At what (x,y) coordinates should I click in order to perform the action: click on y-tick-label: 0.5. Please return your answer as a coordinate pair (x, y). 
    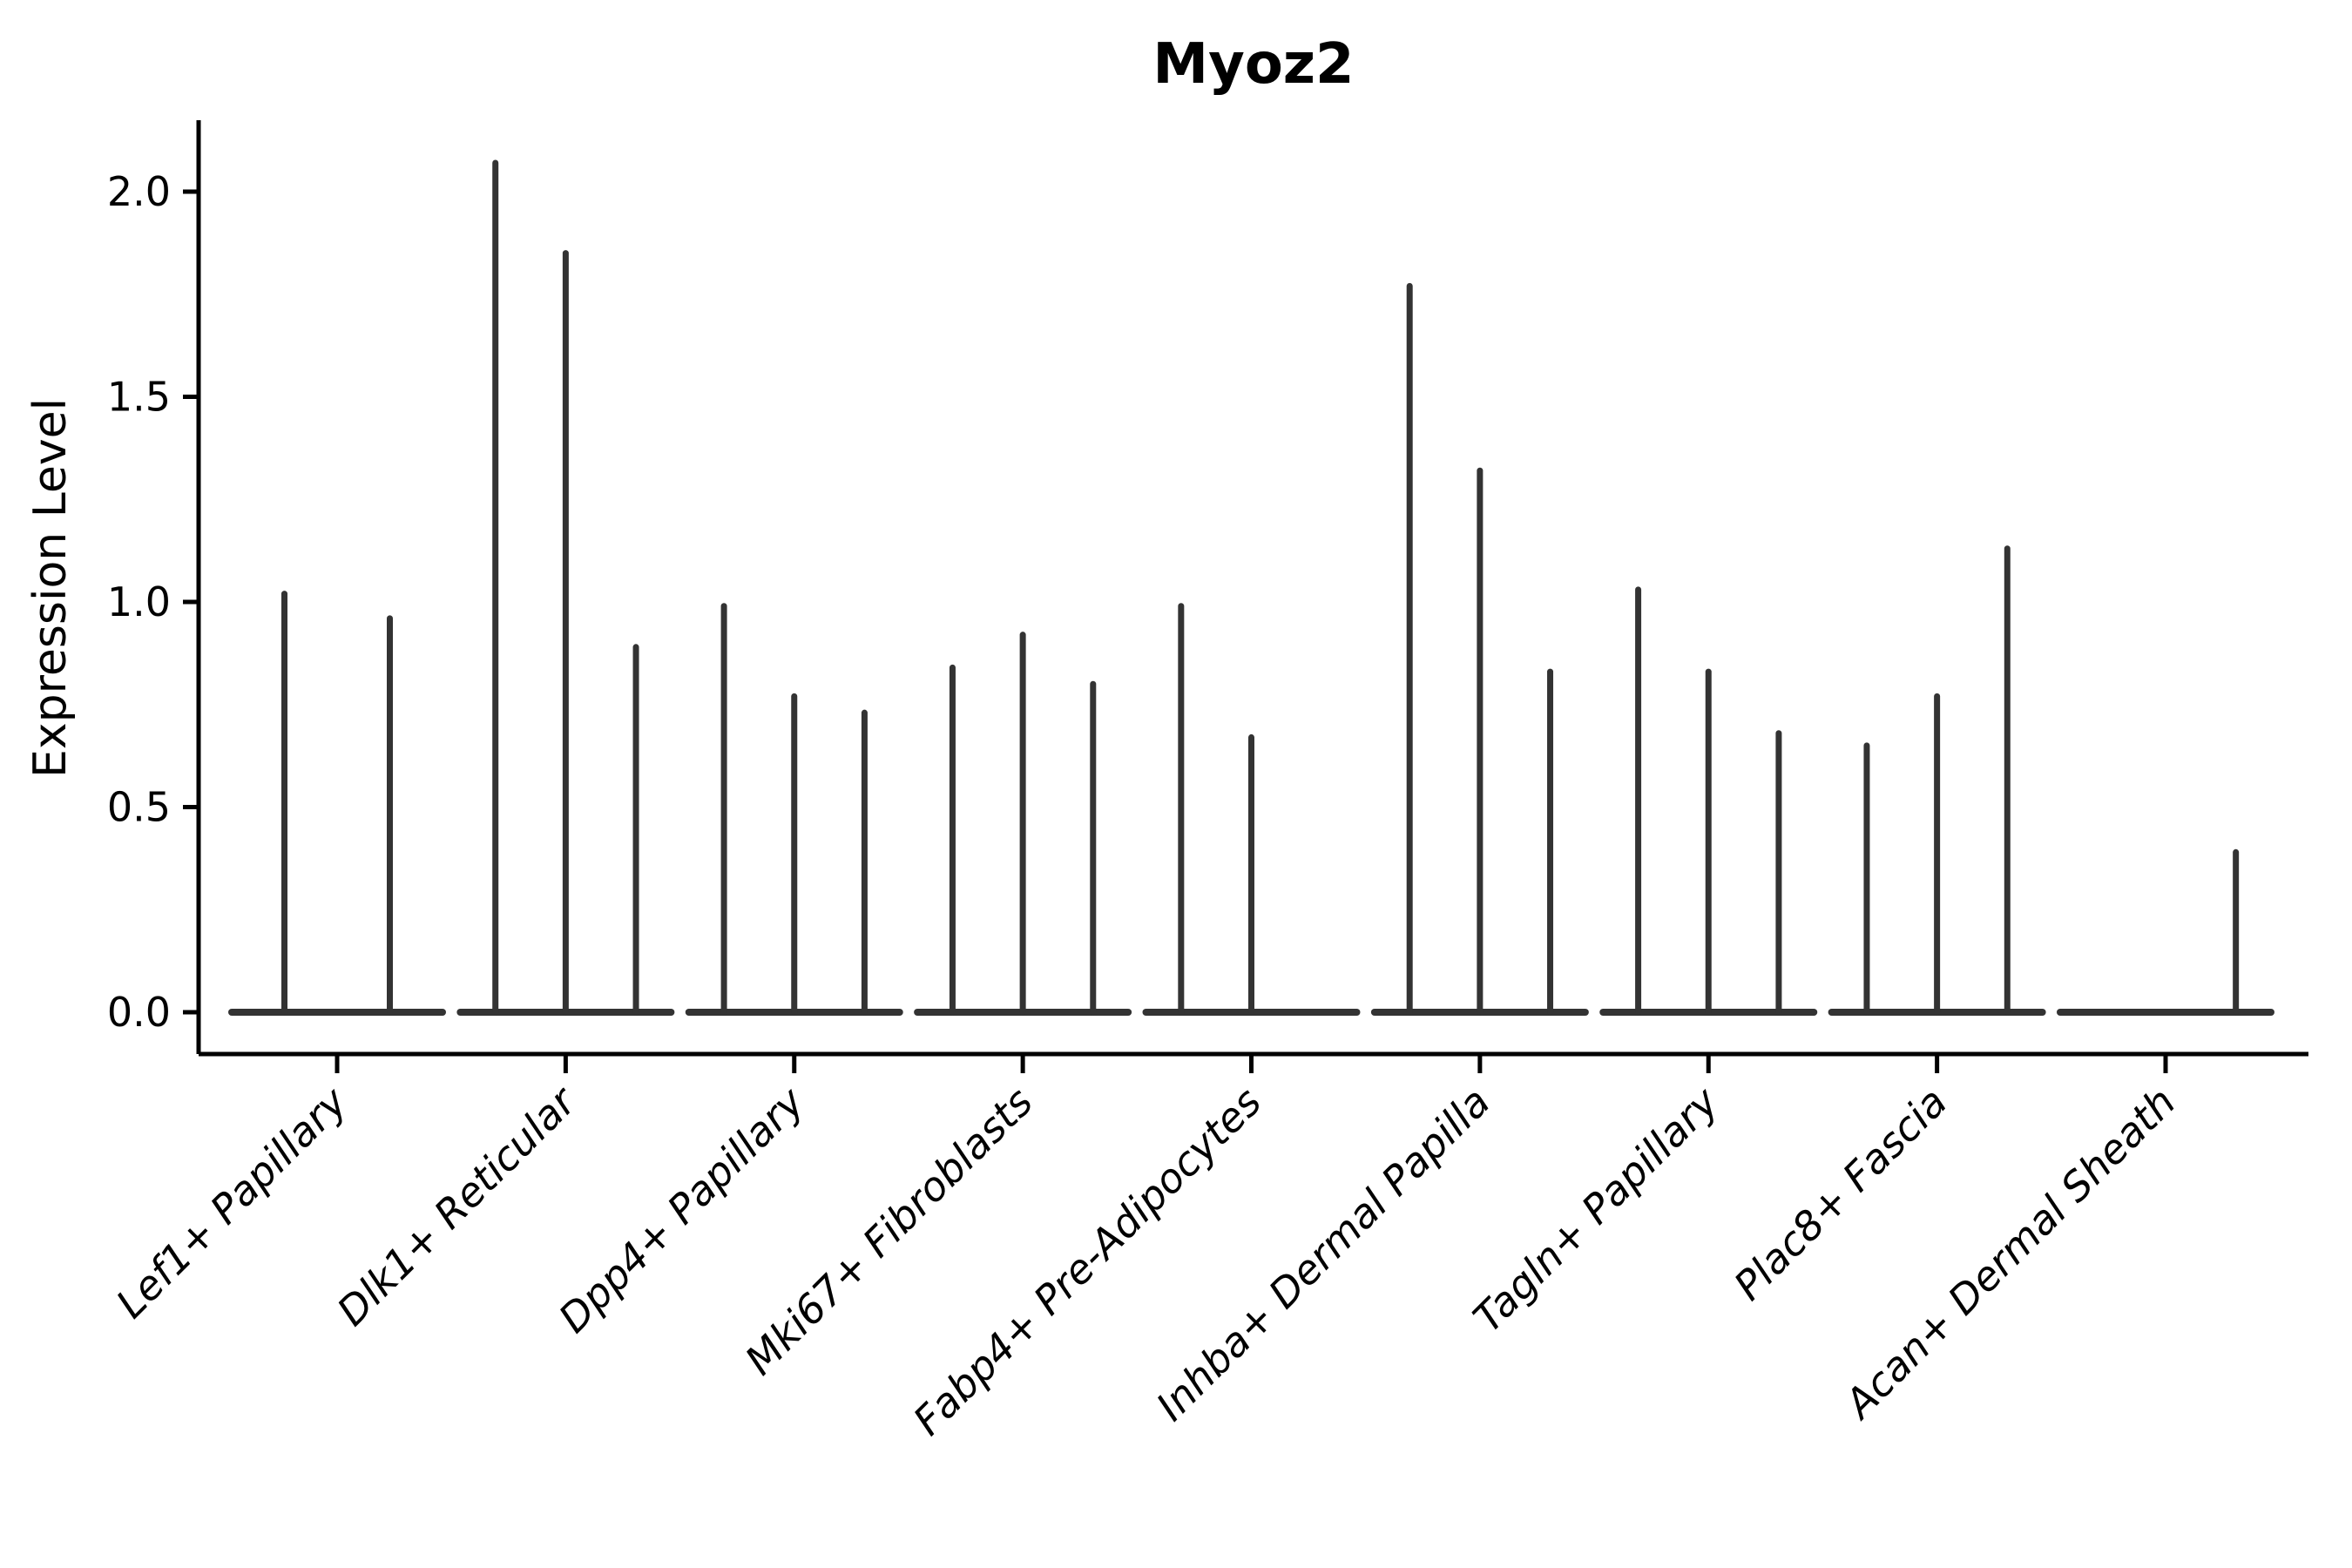
    Looking at the image, I should click on (139, 807).